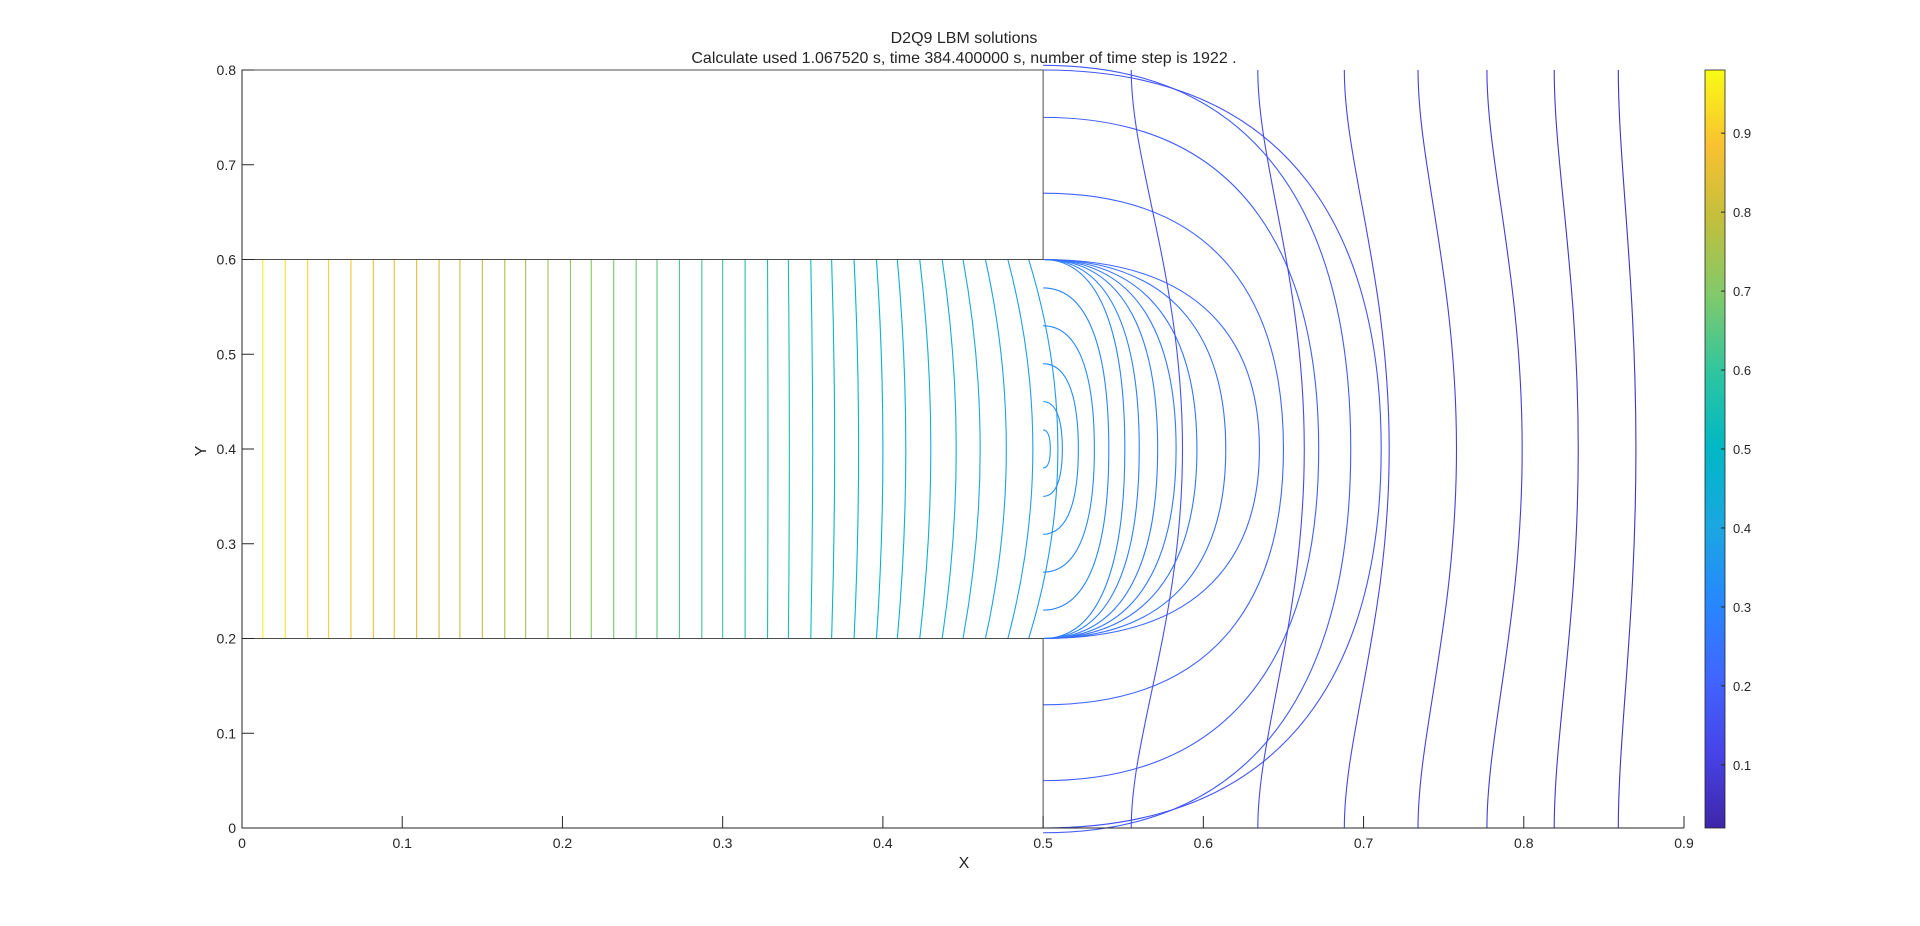 The image size is (1920, 926). I want to click on colorbar-tick-label: 0.4, so click(1742, 528).